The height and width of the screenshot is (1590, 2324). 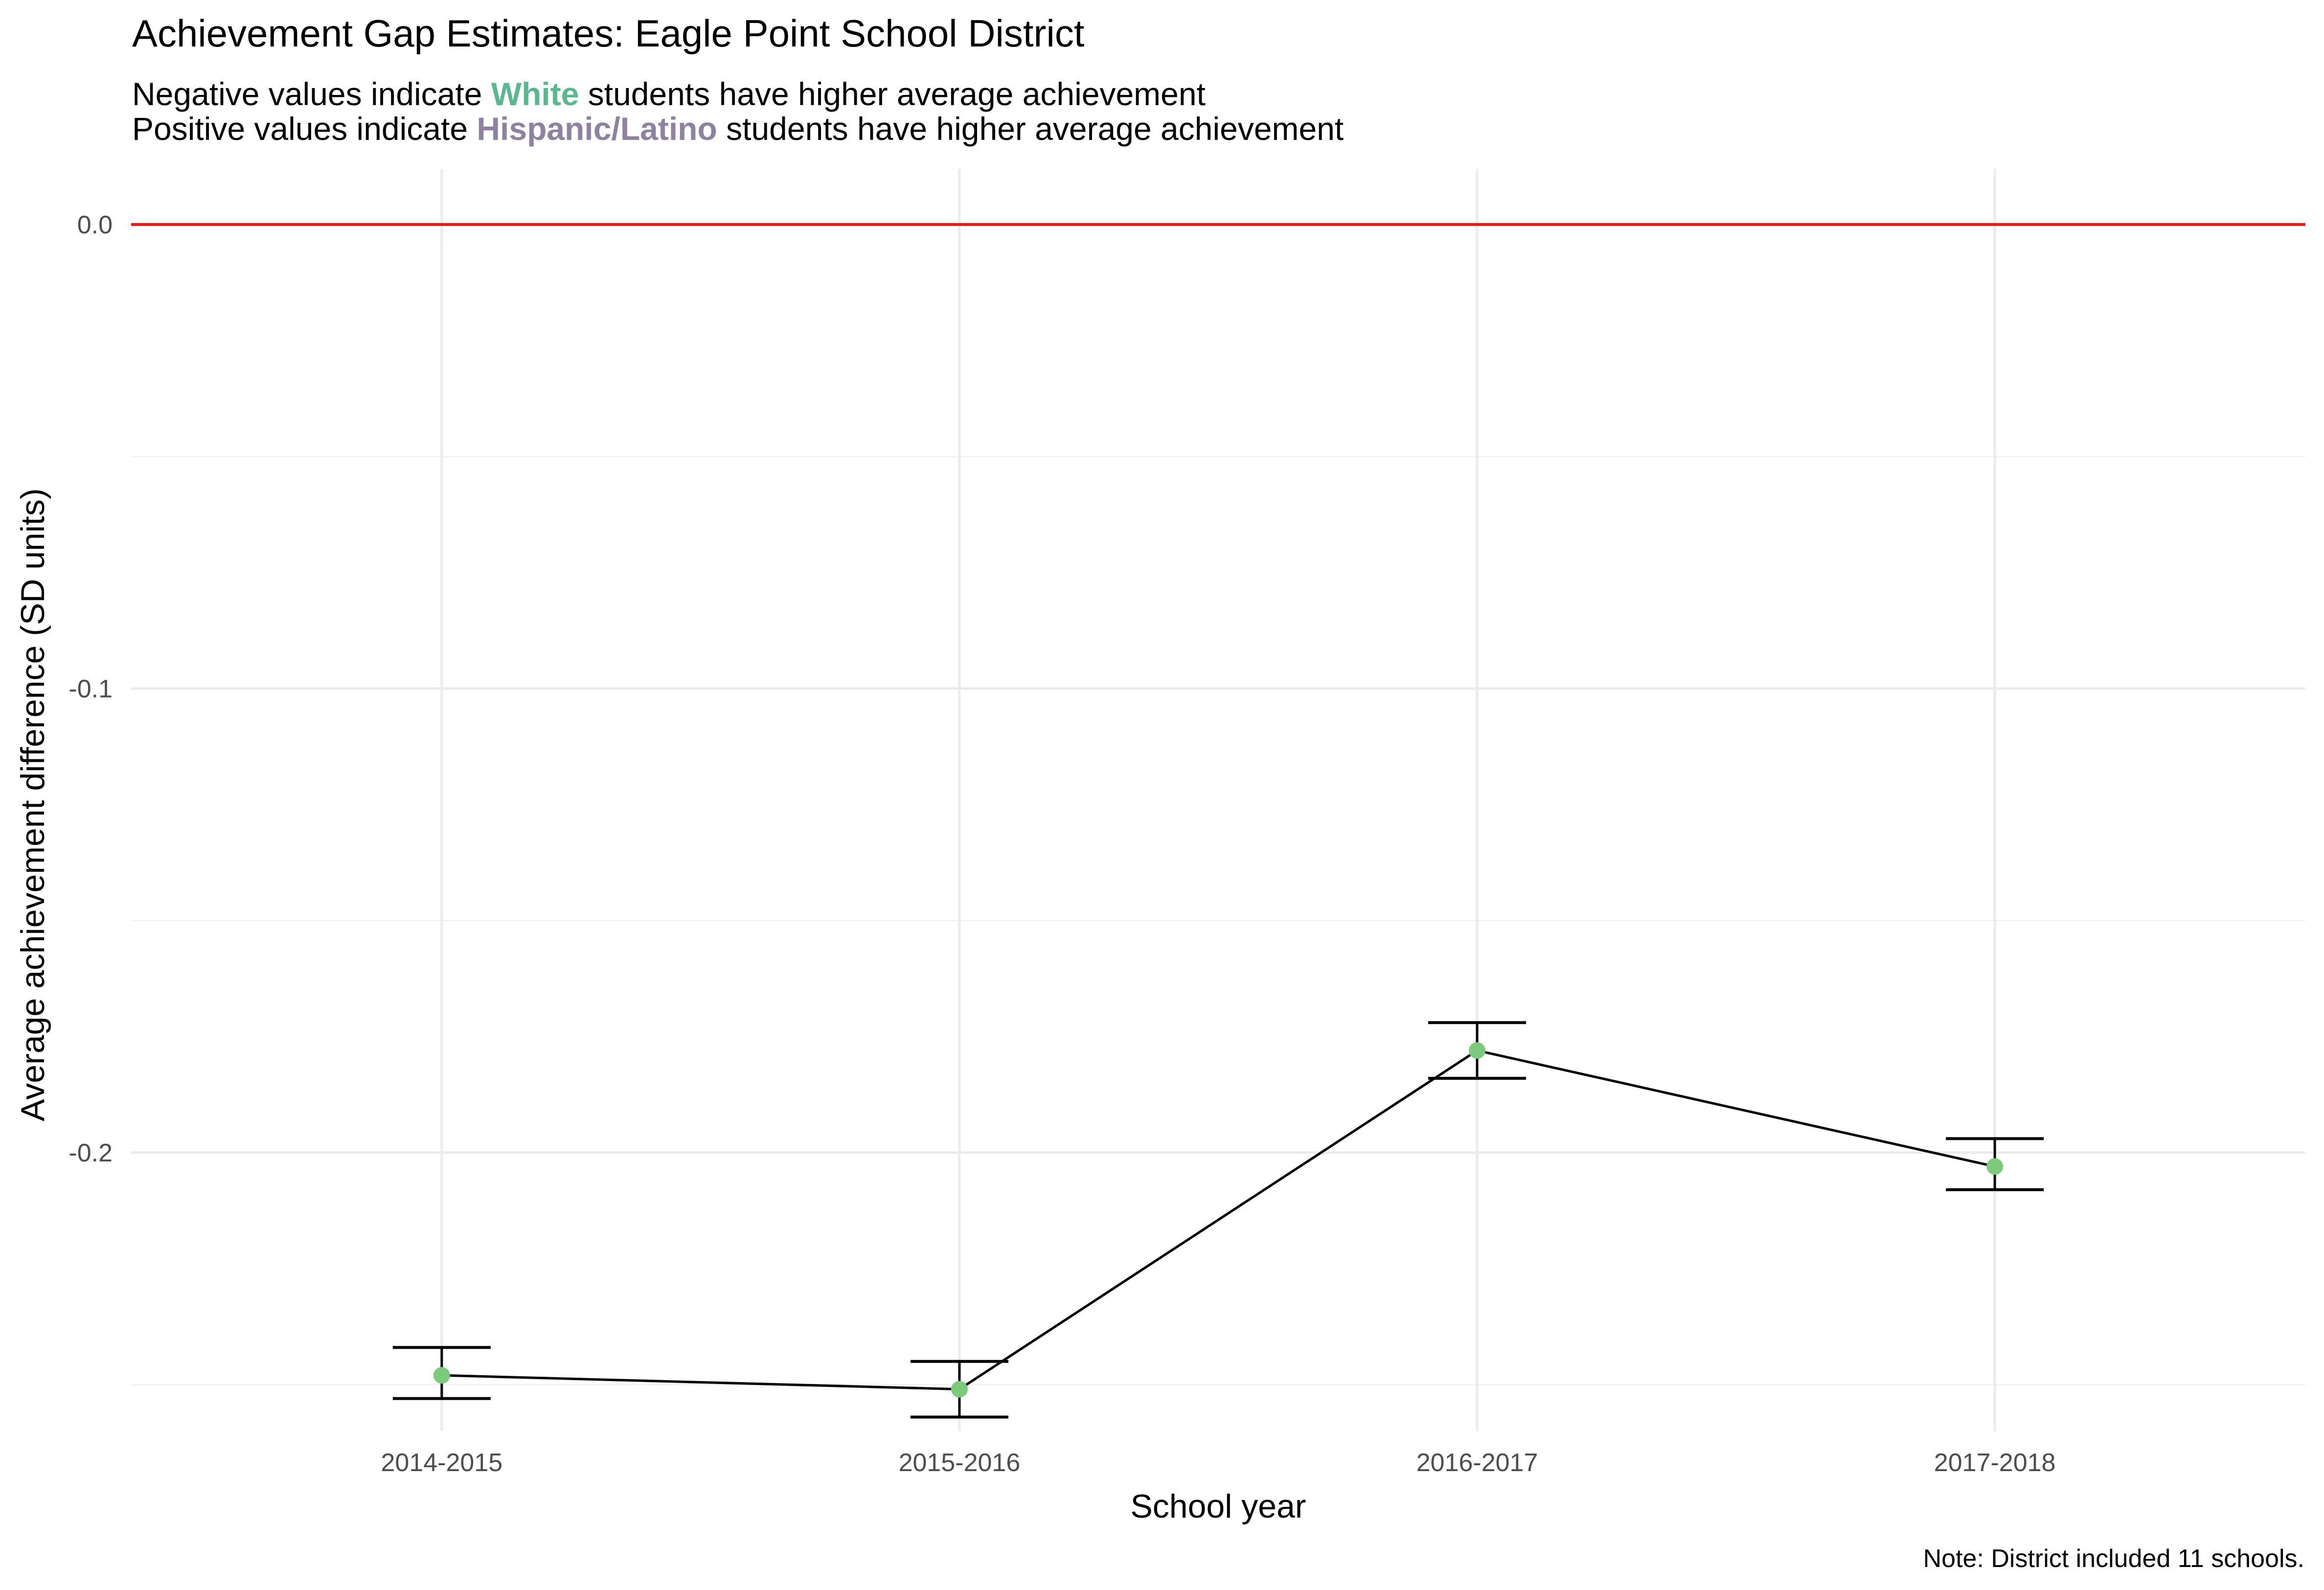 I want to click on subtitle-line-1-suffix: students have higher average achievement, so click(x=893, y=94).